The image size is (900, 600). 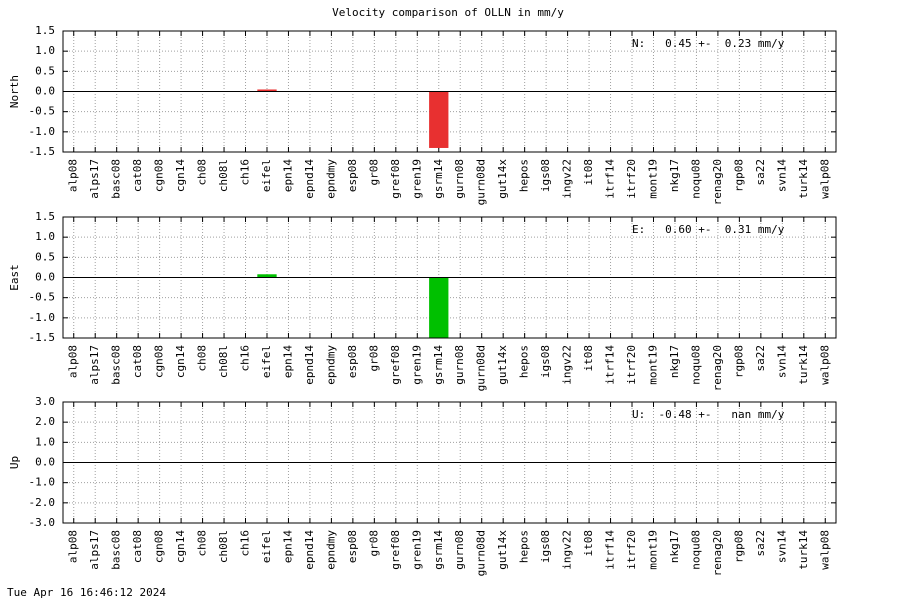 I want to click on x-tick-label: ingv22, so click(x=567, y=550).